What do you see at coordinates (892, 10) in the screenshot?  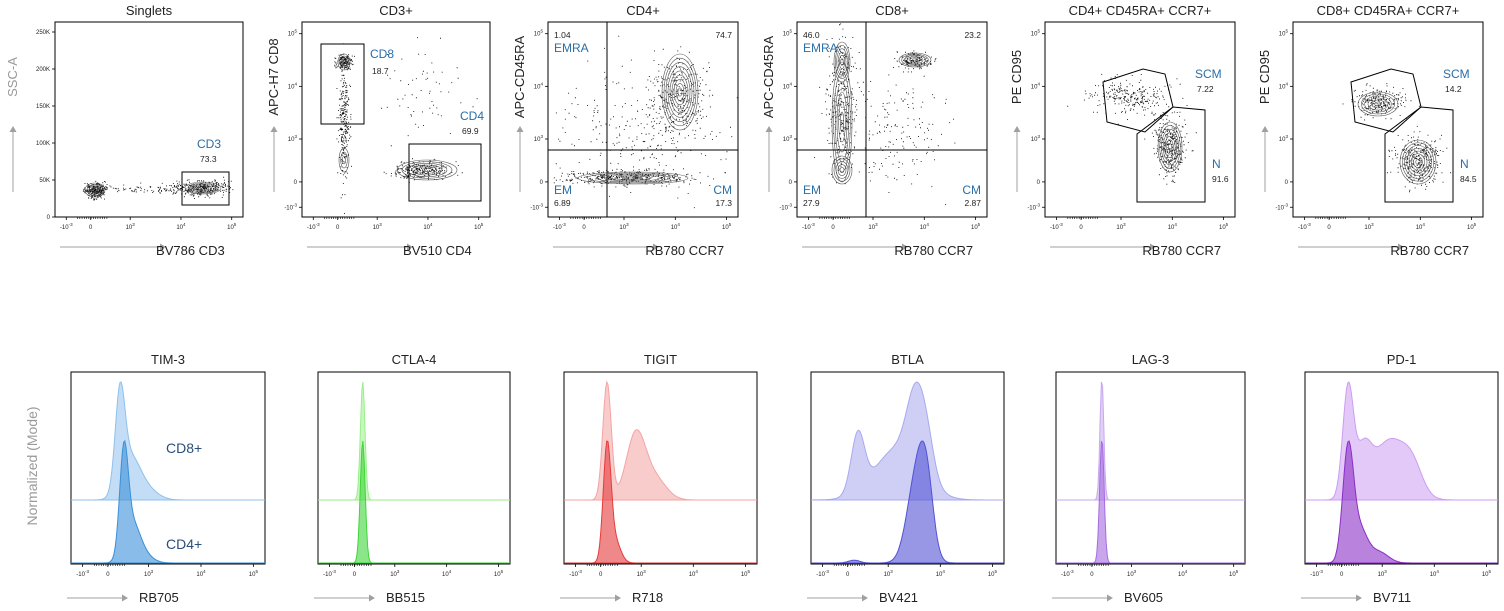 I see `plot-title: CD8+` at bounding box center [892, 10].